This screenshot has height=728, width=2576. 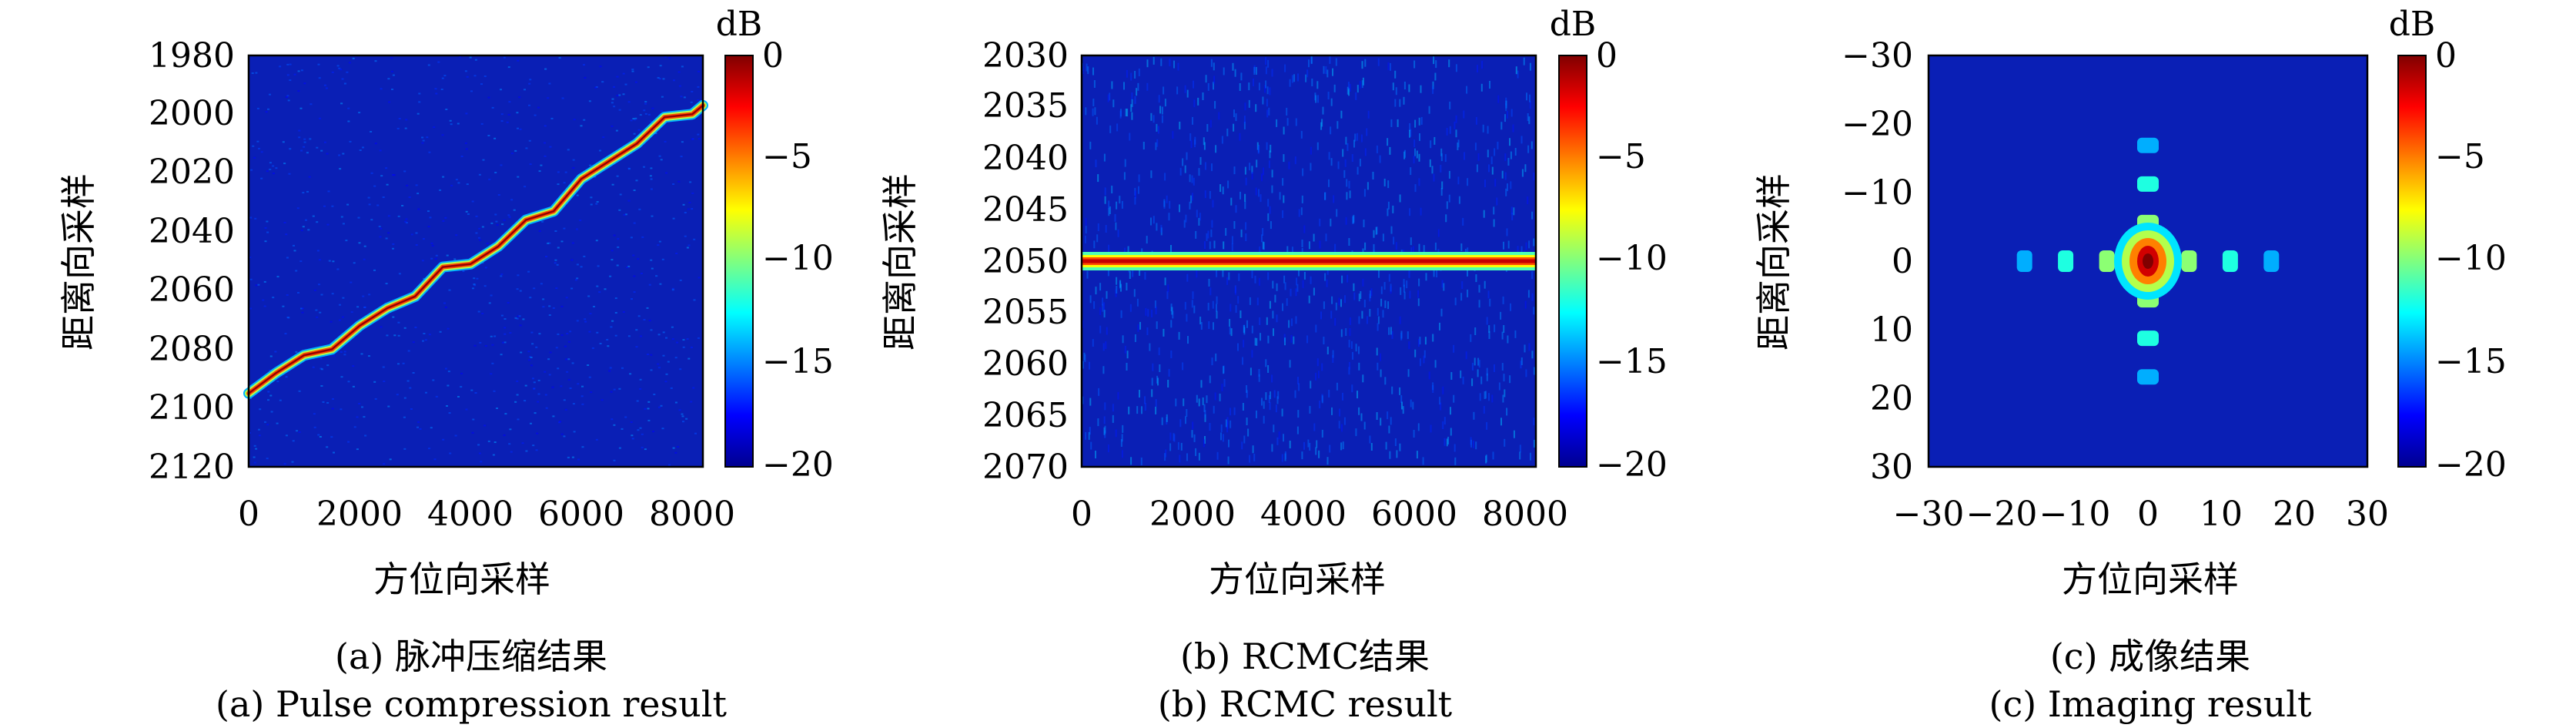 I want to click on ytick-c-0: 0, so click(x=1903, y=261).